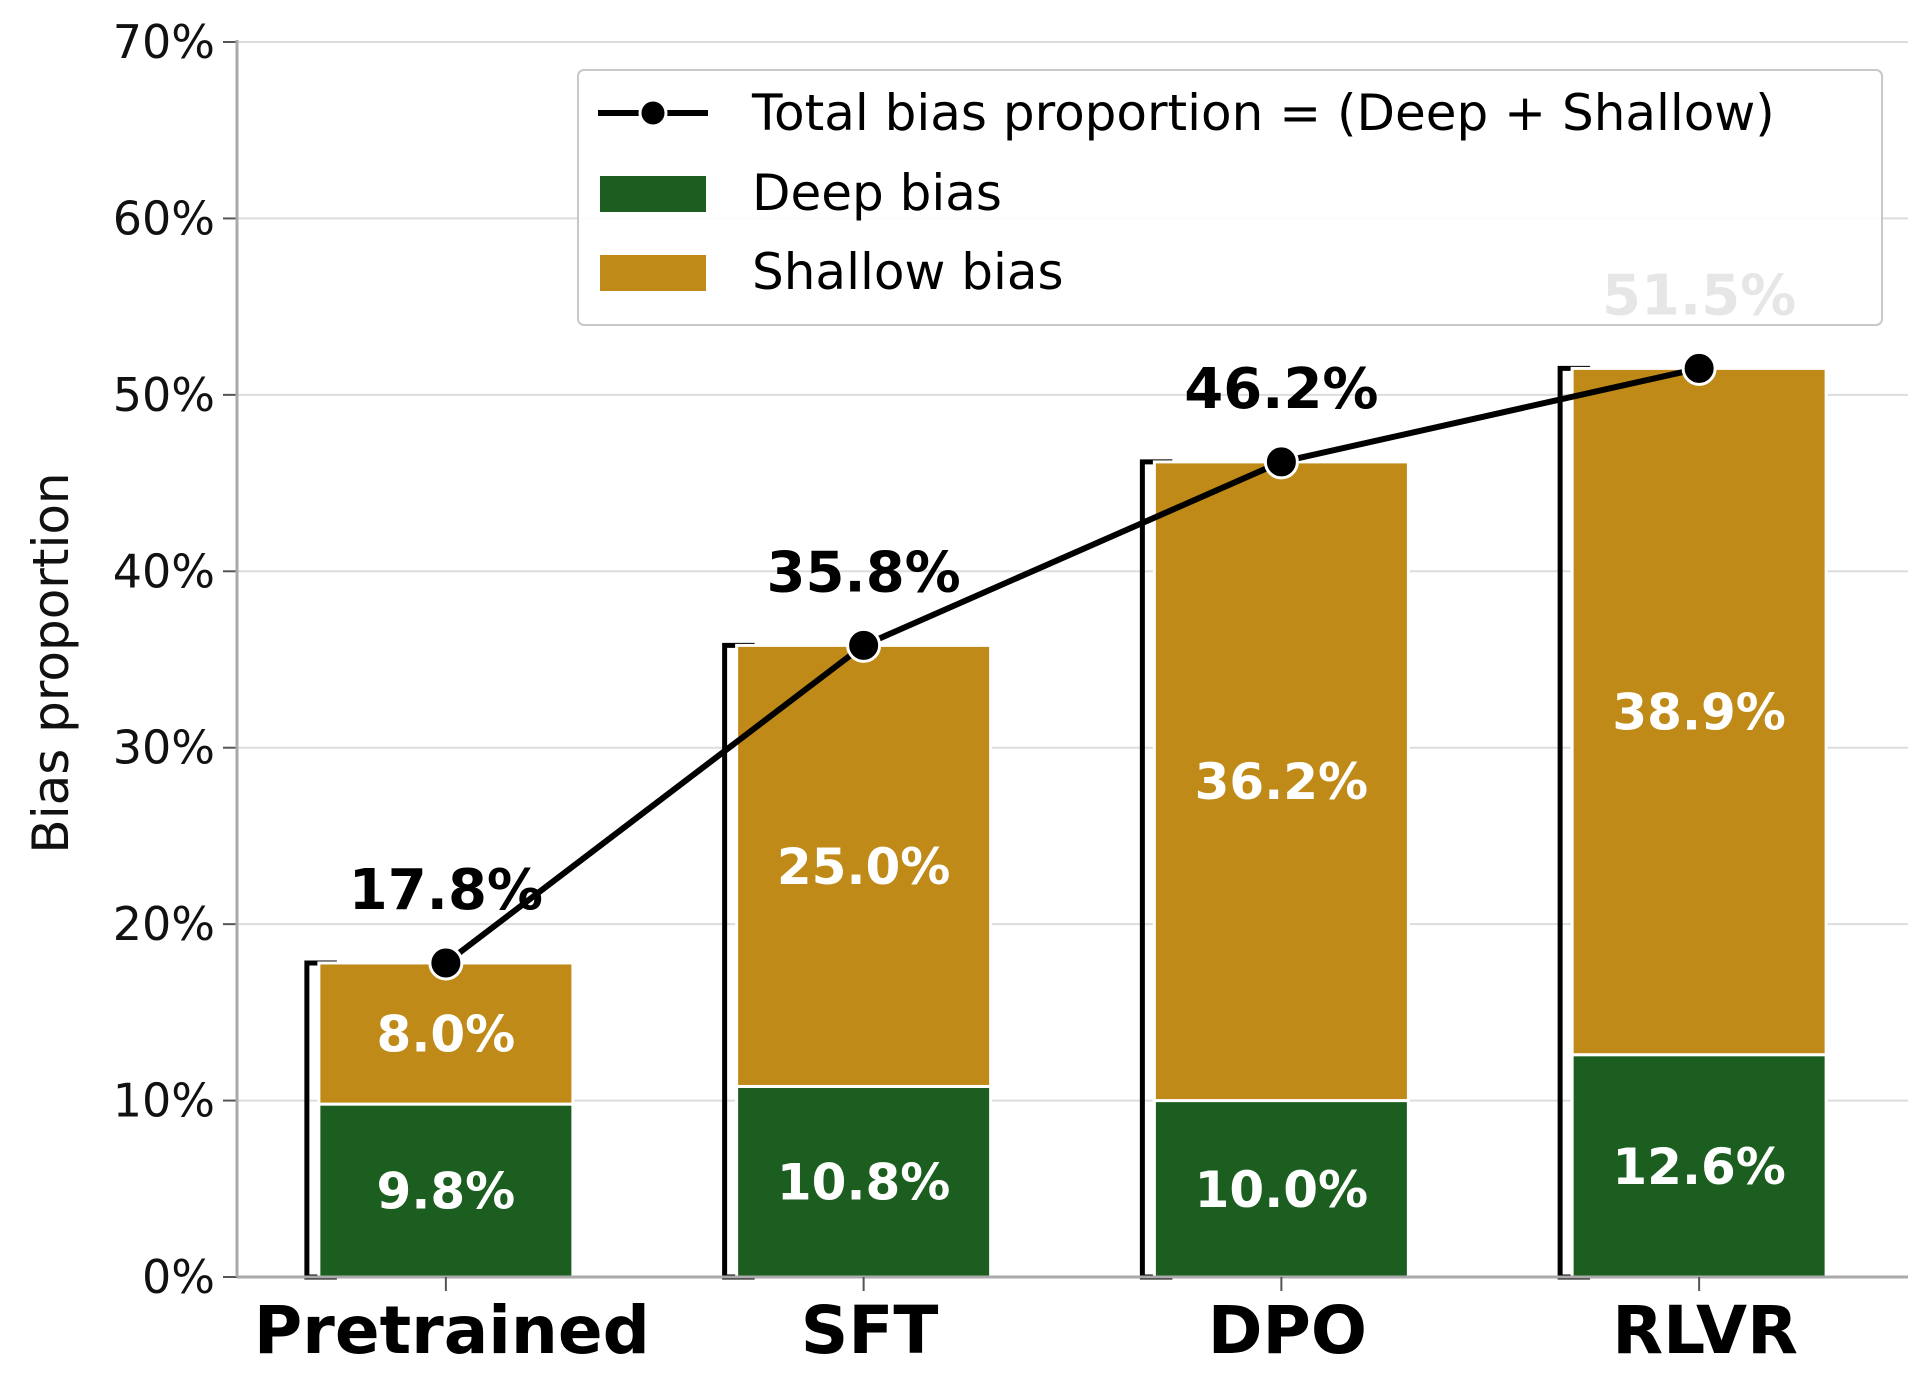 This screenshot has width=1923, height=1383. I want to click on y-tick-label: 40%, so click(164, 571).